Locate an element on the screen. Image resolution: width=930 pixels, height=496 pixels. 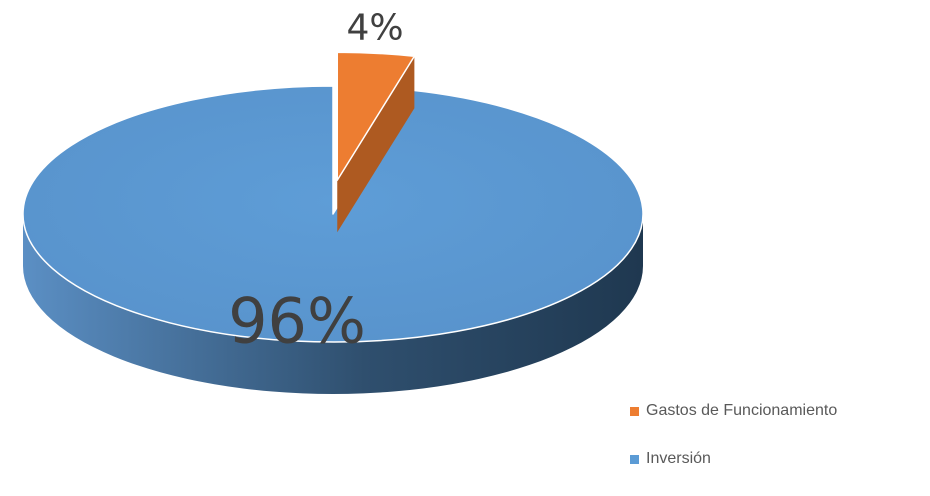
legend-label-inversion: Inversión is located at coordinates (678, 458).